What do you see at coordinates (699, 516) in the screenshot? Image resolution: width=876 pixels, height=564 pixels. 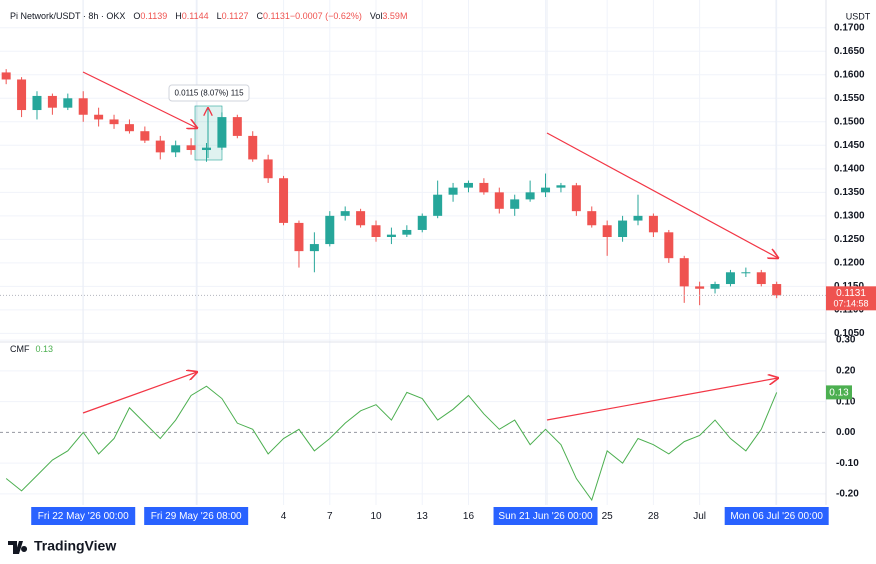 I see `x-tick-label: Jul` at bounding box center [699, 516].